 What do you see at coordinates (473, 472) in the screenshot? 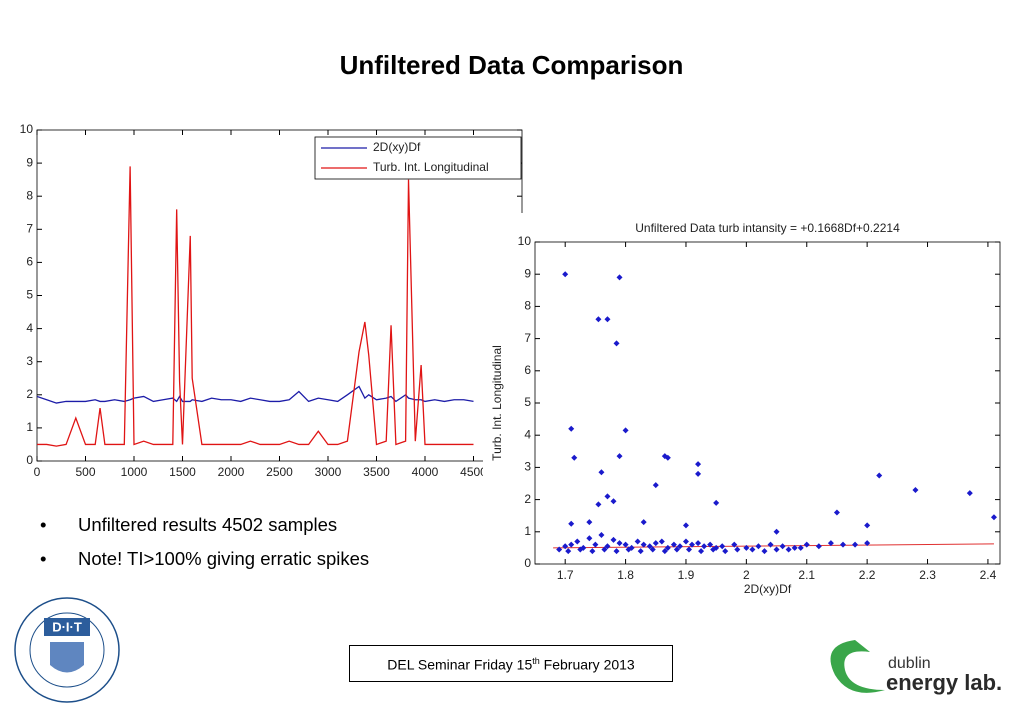
I see `x-tick-label: 4500` at bounding box center [473, 472].